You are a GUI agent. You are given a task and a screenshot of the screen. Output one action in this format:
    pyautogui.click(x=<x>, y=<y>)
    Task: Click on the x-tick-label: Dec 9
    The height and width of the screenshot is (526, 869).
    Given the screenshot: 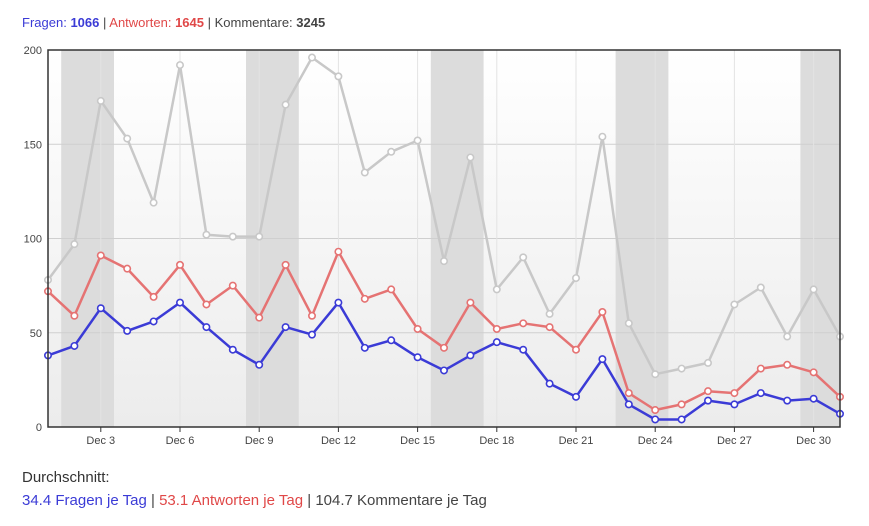 What is the action you would take?
    pyautogui.click(x=259, y=441)
    